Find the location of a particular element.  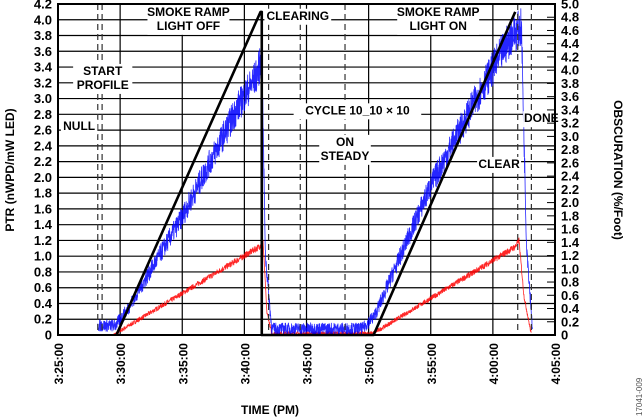

y-tick-label: 1.4 is located at coordinates (43, 224).